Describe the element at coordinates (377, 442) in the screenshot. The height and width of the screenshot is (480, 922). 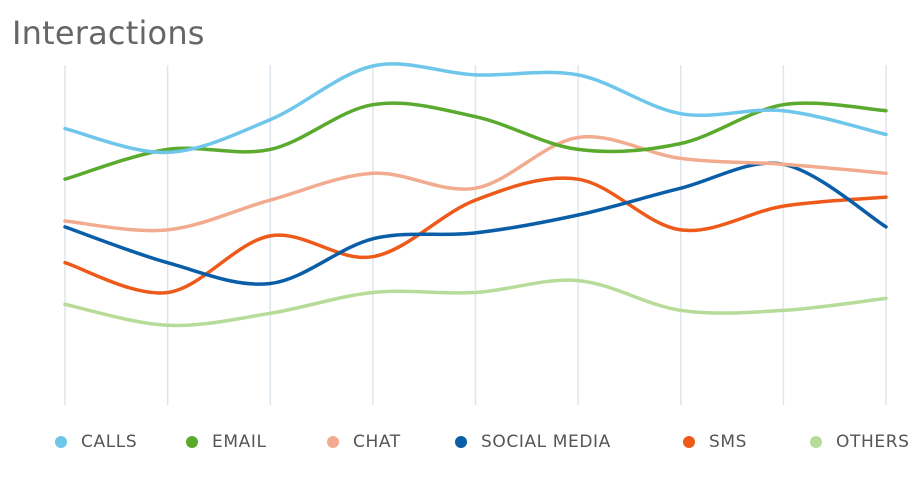
I see `legend-label: CHAT` at that location.